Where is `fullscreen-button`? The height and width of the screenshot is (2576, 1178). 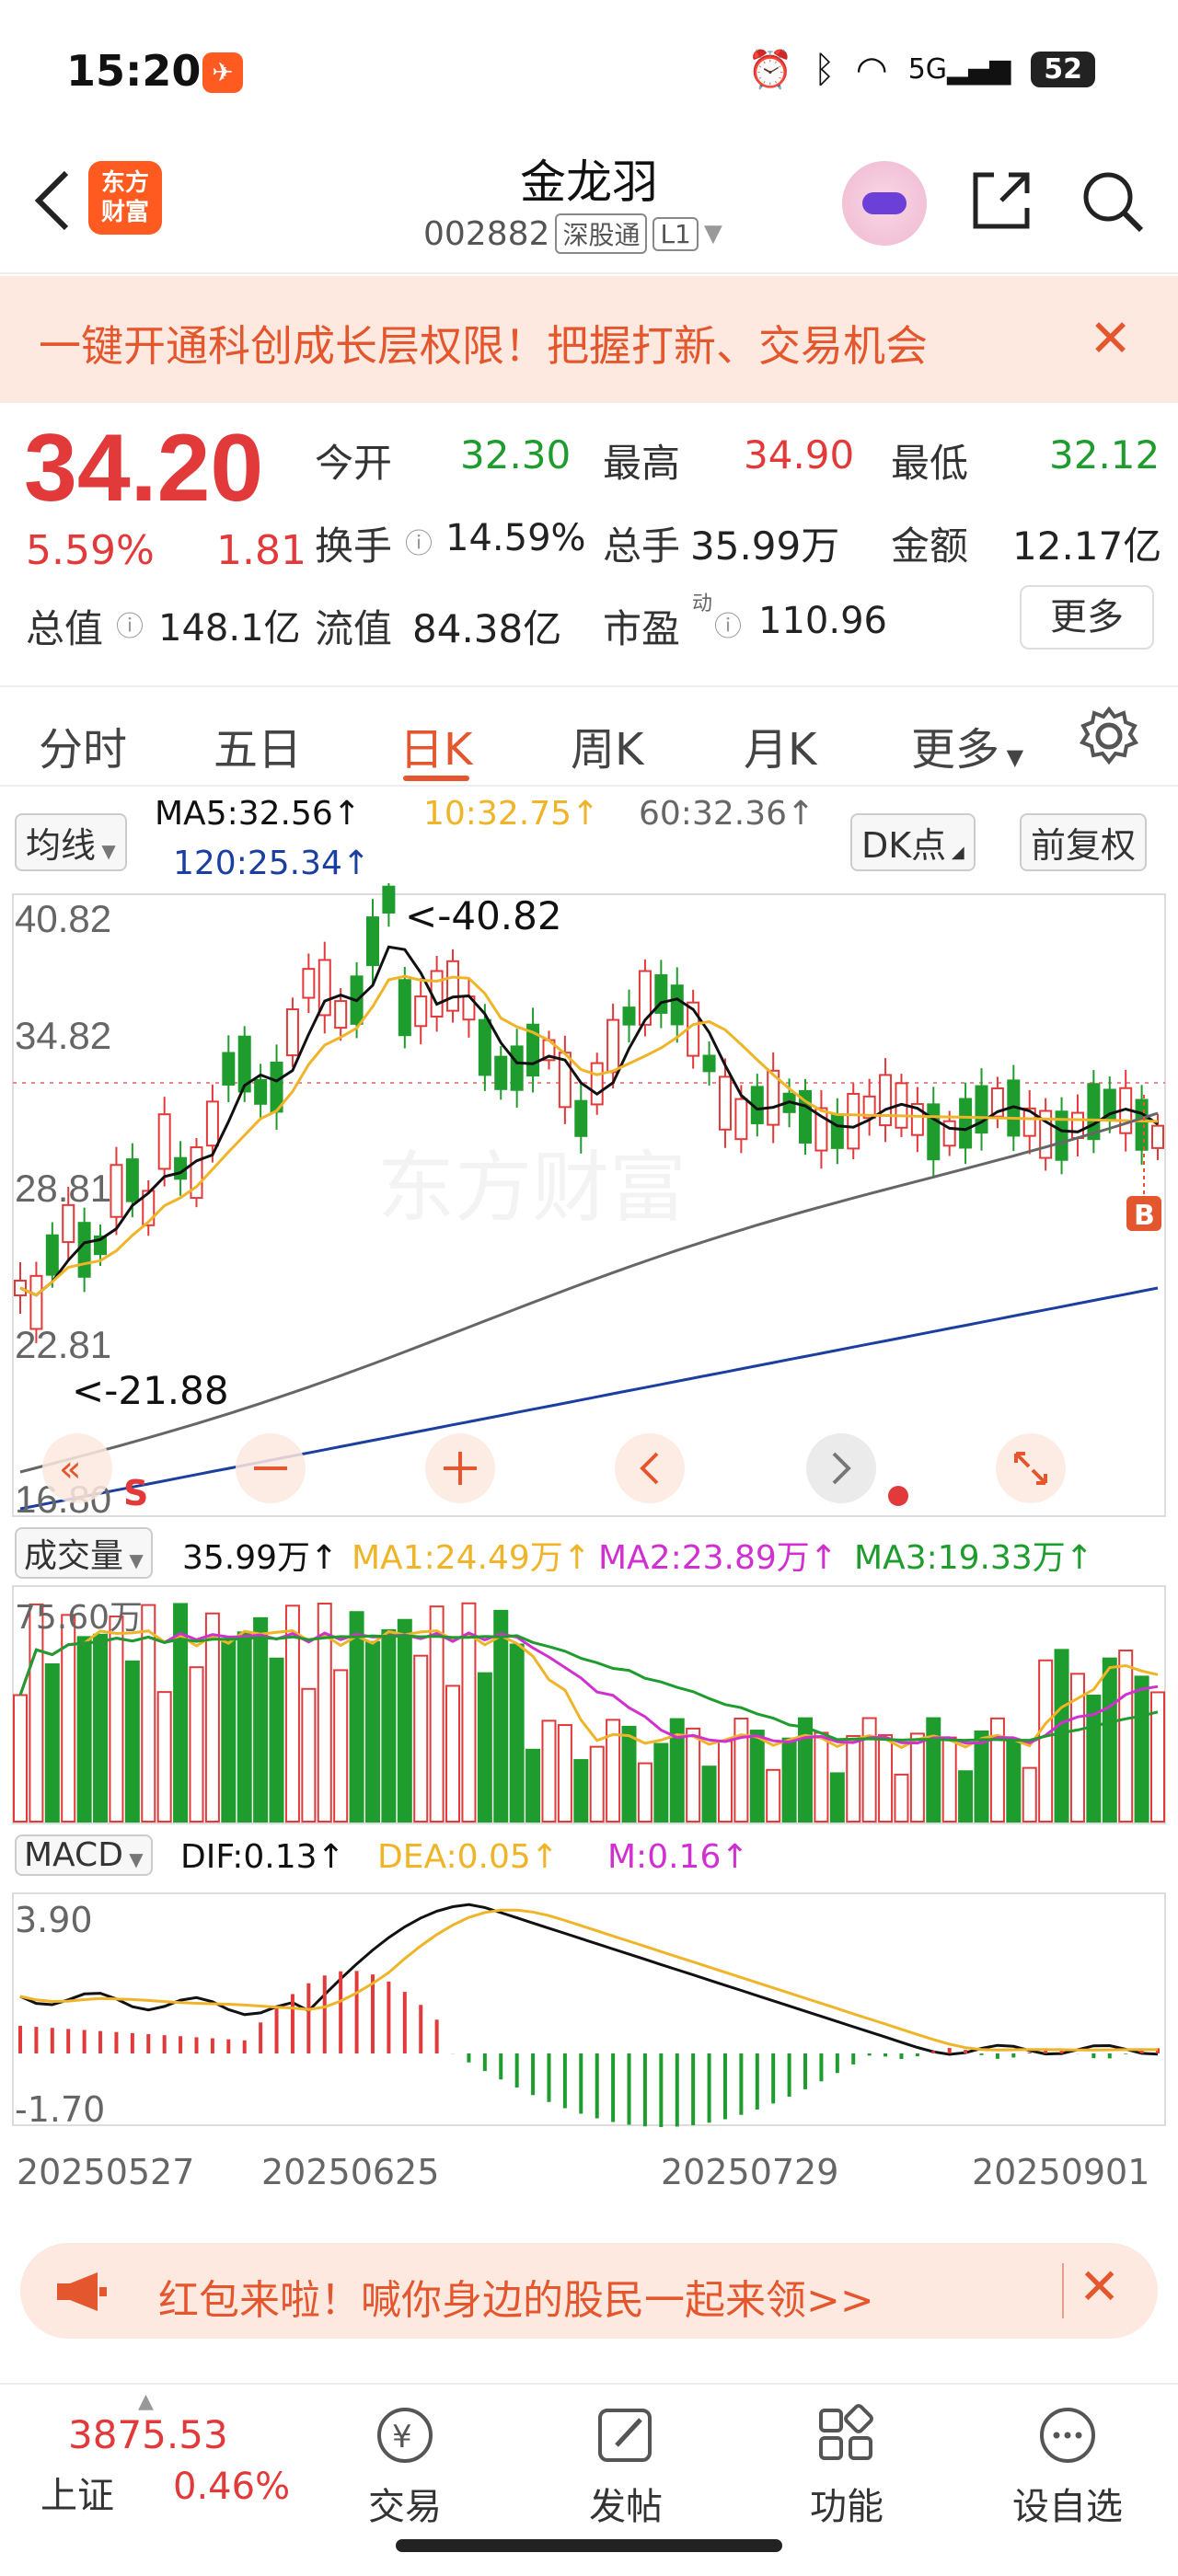
fullscreen-button is located at coordinates (1031, 1468).